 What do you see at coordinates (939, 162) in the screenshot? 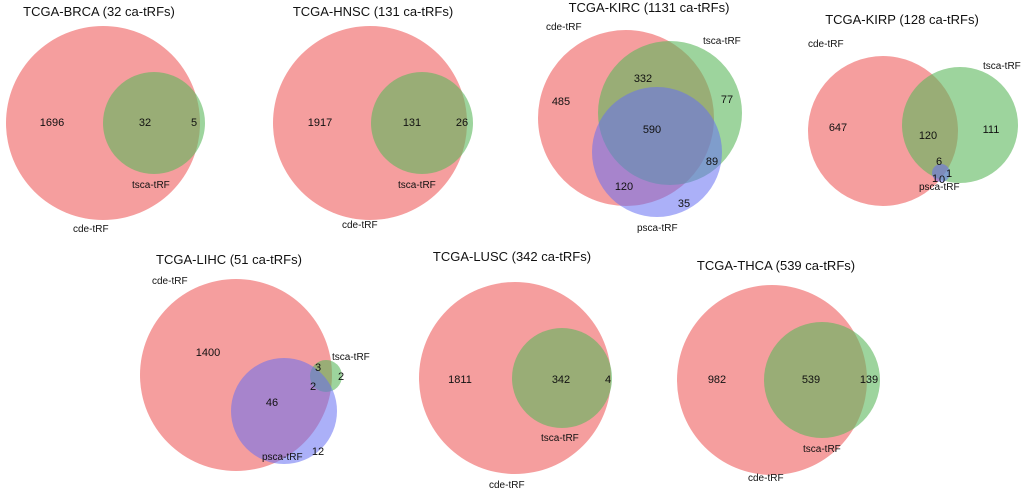
I see `region-count-all-three: 6` at bounding box center [939, 162].